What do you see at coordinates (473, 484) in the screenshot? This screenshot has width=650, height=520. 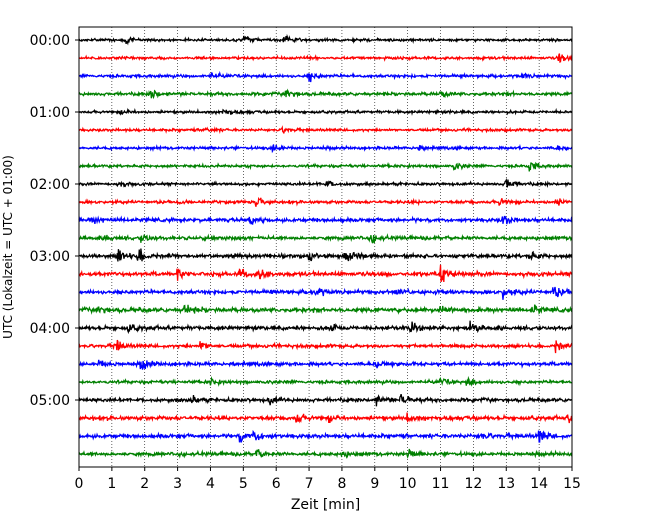 I see `x-tick-label: 12` at bounding box center [473, 484].